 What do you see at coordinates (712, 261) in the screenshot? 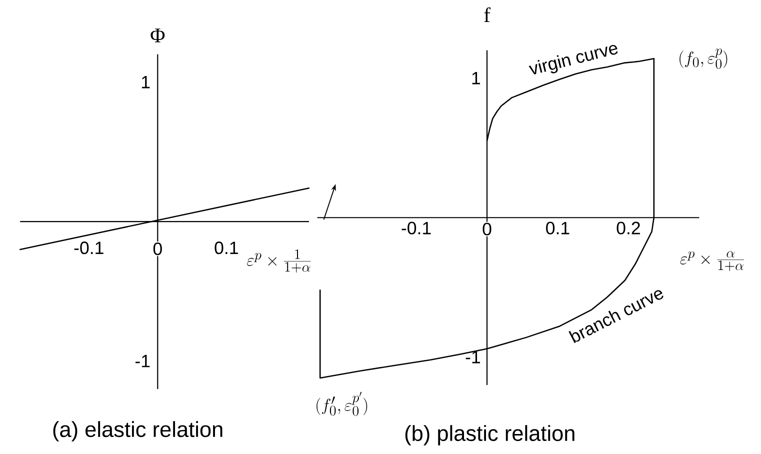
I see `x-axis-title: $\varepsilon^{p}\times\frac{\alpha}{1+\alpha}$` at bounding box center [712, 261].